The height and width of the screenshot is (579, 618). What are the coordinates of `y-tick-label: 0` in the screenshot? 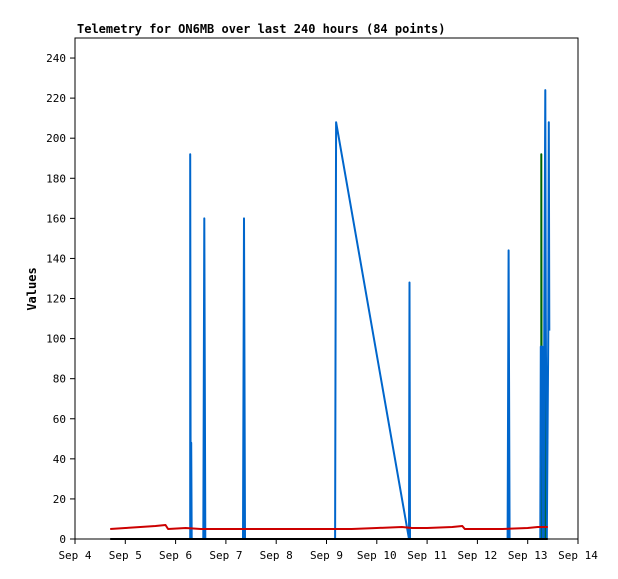 It's located at (62, 539).